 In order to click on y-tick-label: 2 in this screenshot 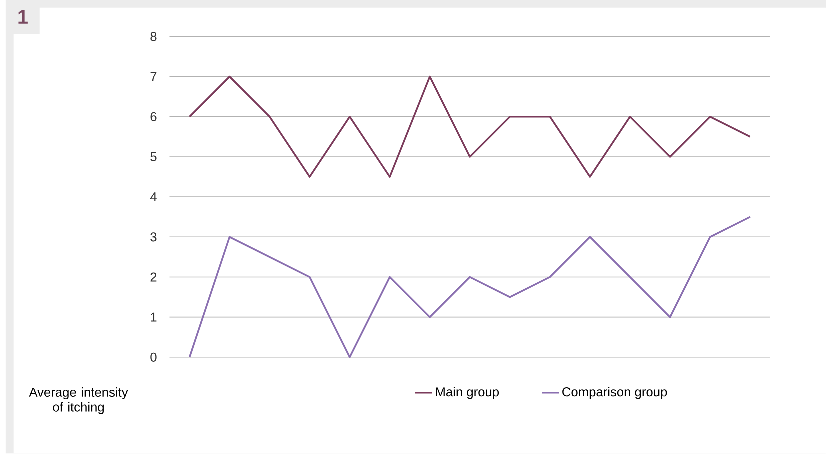, I will do `click(153, 277)`.